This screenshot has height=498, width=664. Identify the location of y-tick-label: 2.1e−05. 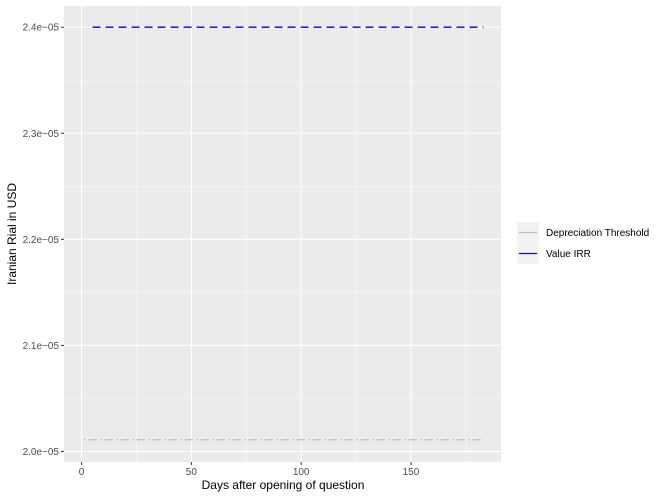
(41, 346).